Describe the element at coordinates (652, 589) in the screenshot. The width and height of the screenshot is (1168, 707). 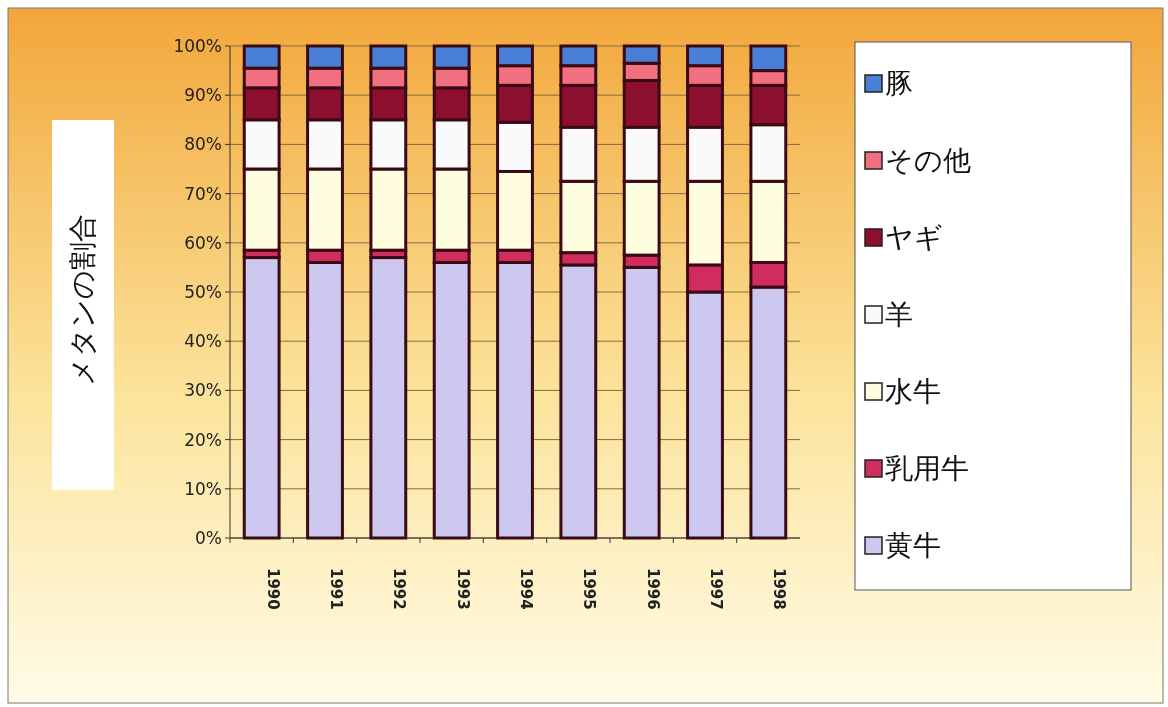
I see `x-tick-label: 1996` at that location.